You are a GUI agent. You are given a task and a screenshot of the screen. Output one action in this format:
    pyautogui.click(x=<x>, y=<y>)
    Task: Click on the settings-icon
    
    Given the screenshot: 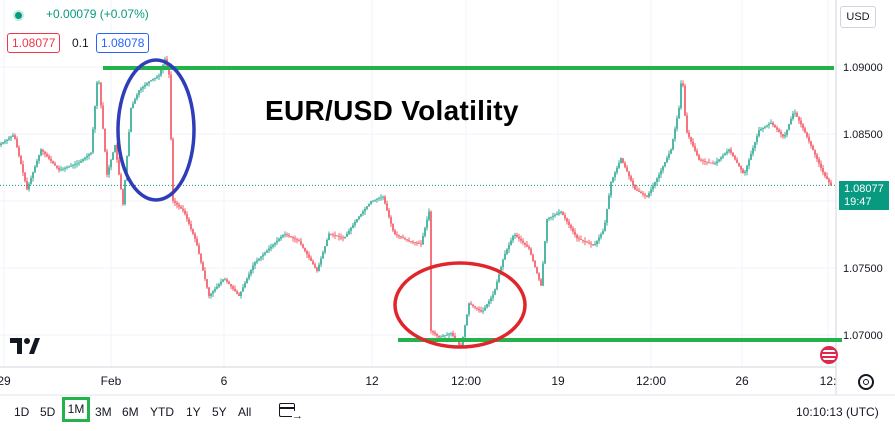 What is the action you would take?
    pyautogui.click(x=866, y=382)
    